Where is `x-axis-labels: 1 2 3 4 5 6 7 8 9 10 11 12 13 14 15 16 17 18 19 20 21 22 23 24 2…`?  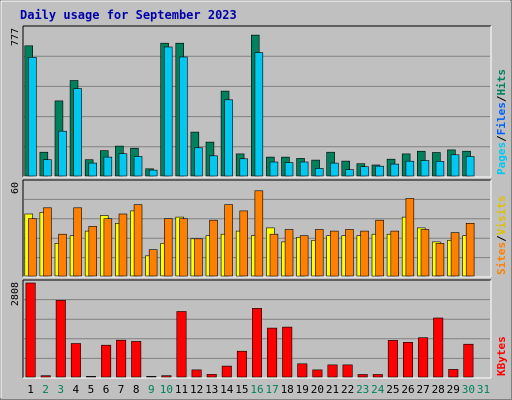 x-axis-labels: 1 2 3 4 5 6 7 8 9 10 11 12 13 14 15 16 17 18 19 20 21 22 23 24 2… is located at coordinates (258, 389).